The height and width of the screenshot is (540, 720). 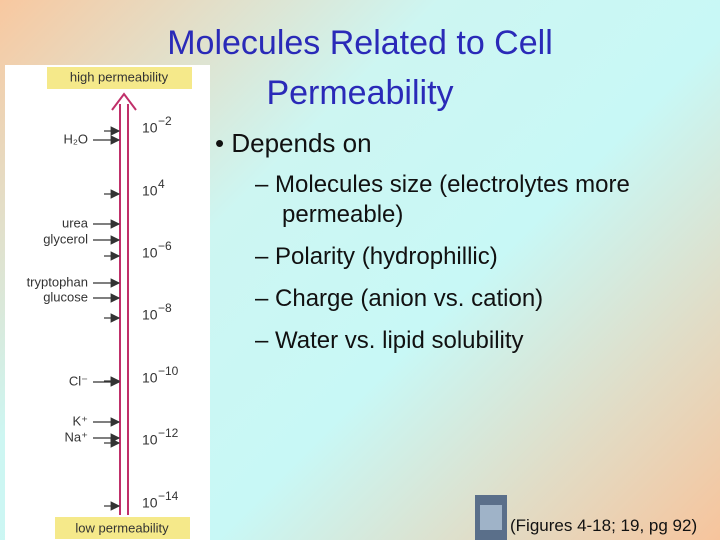 I want to click on molecule-label: K⁺, so click(x=80, y=420).